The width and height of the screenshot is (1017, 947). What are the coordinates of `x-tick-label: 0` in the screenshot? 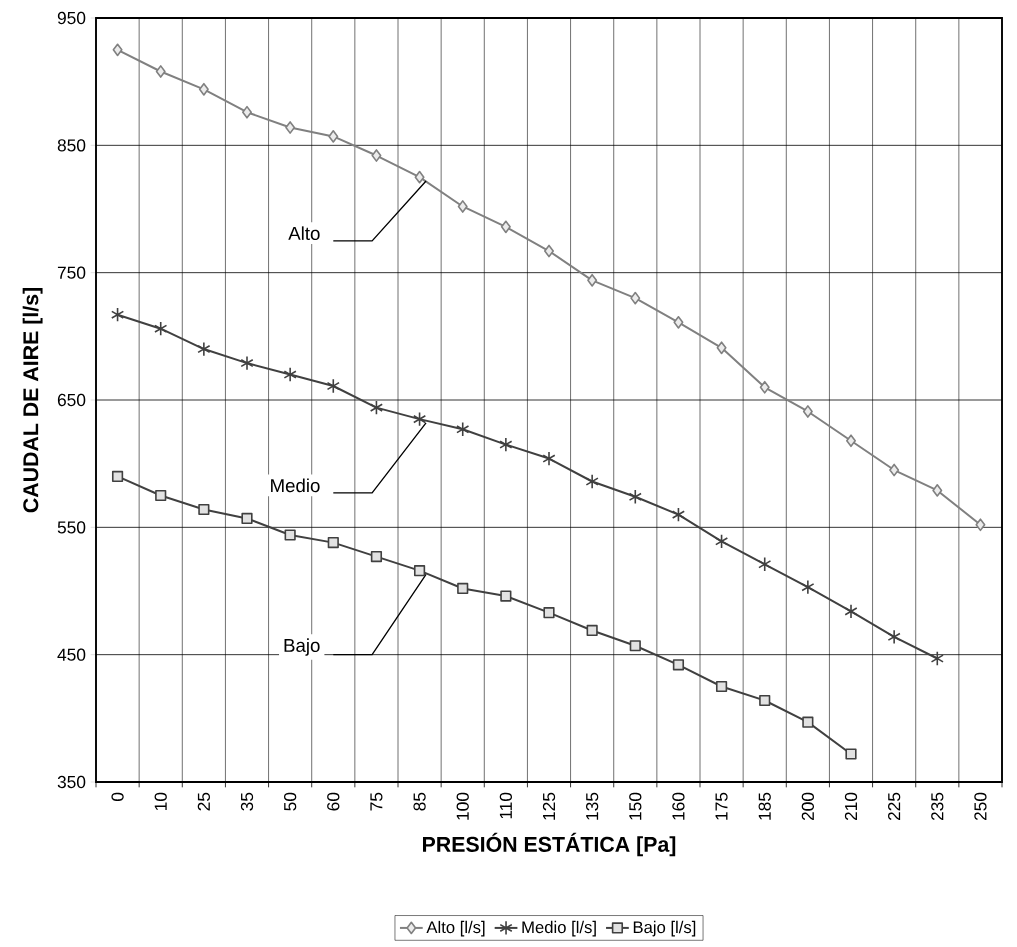 It's located at (117, 797).